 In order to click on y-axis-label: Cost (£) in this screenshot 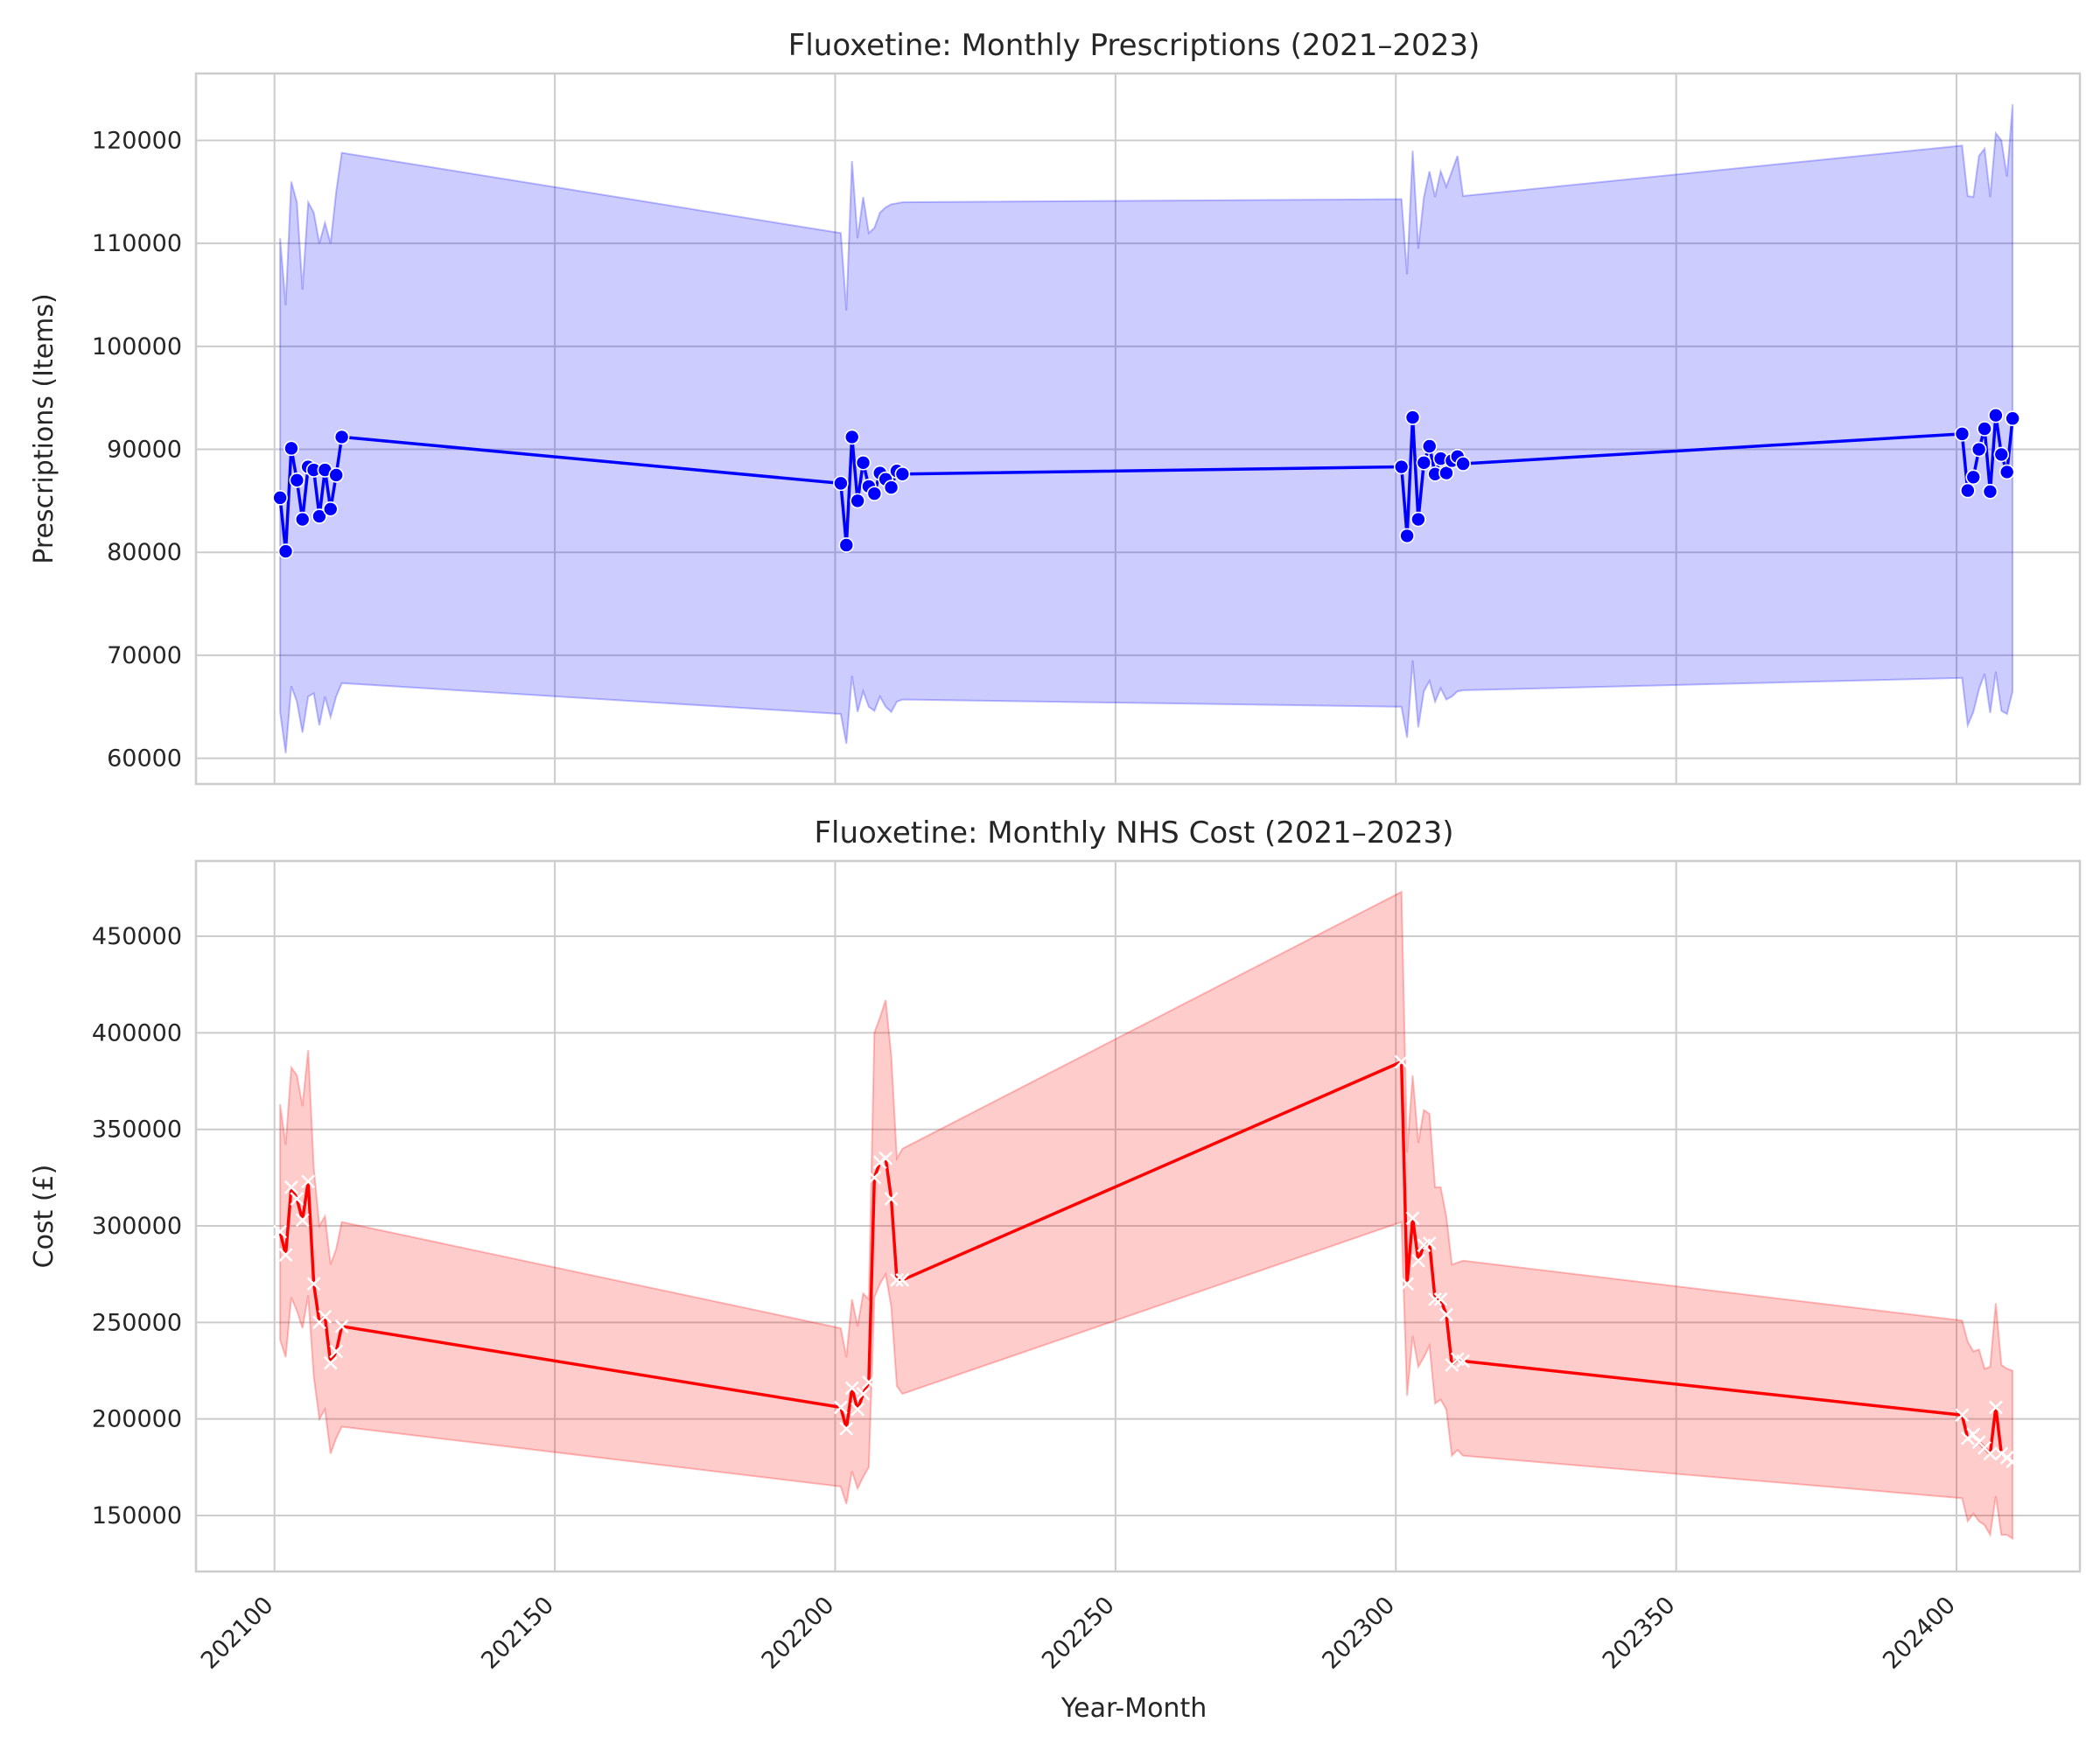, I will do `click(44, 1217)`.